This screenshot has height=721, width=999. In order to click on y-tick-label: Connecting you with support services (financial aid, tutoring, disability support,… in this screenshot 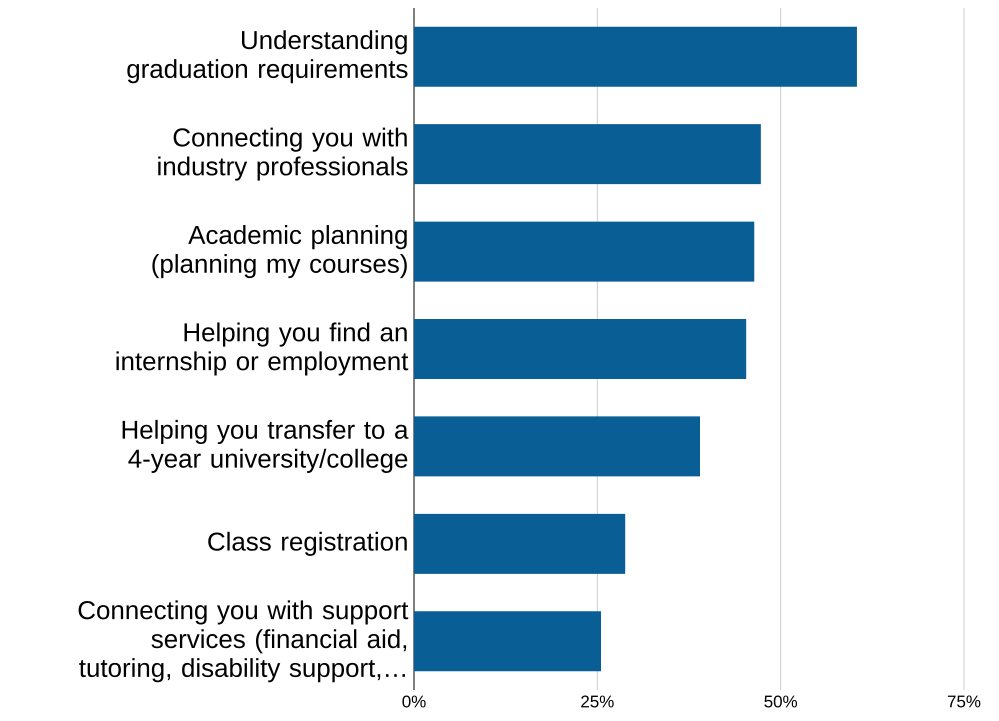, I will do `click(243, 641)`.